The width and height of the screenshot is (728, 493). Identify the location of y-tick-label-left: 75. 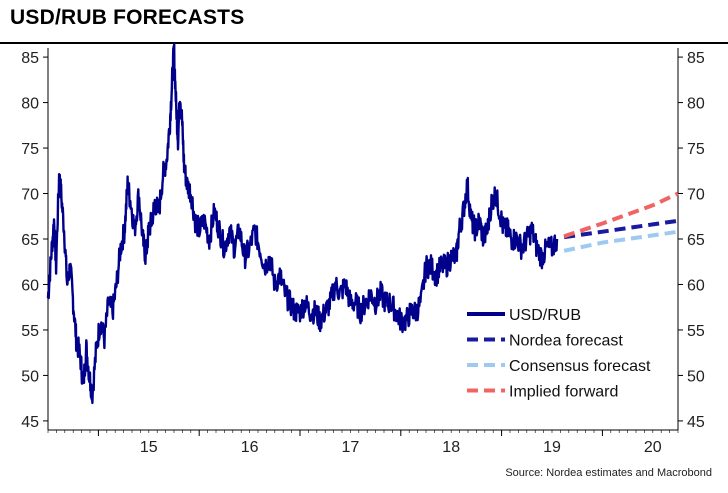
(30, 149).